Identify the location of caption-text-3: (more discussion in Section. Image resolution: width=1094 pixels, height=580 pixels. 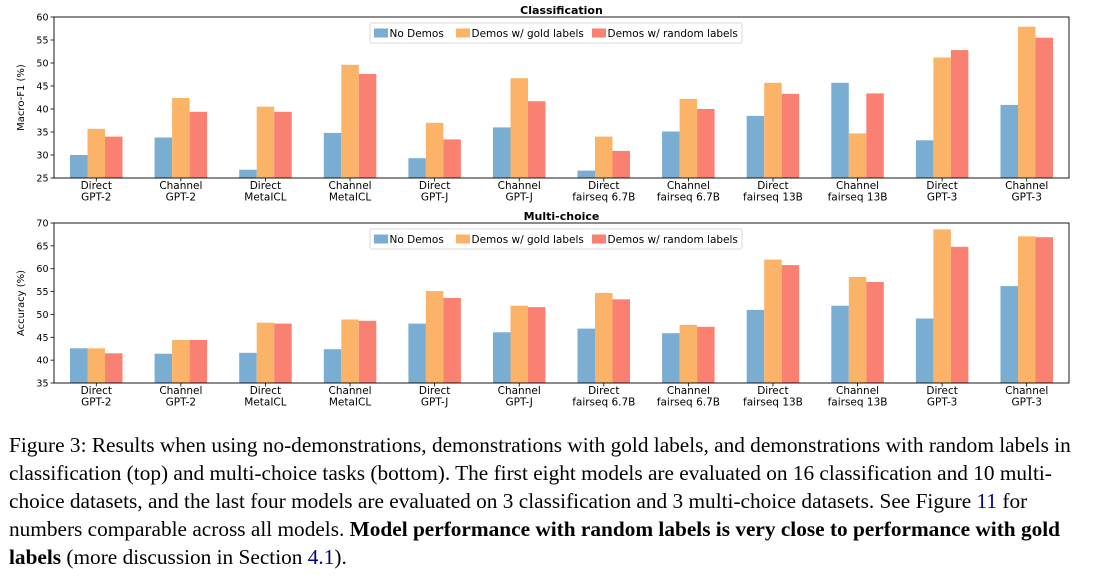
(184, 557).